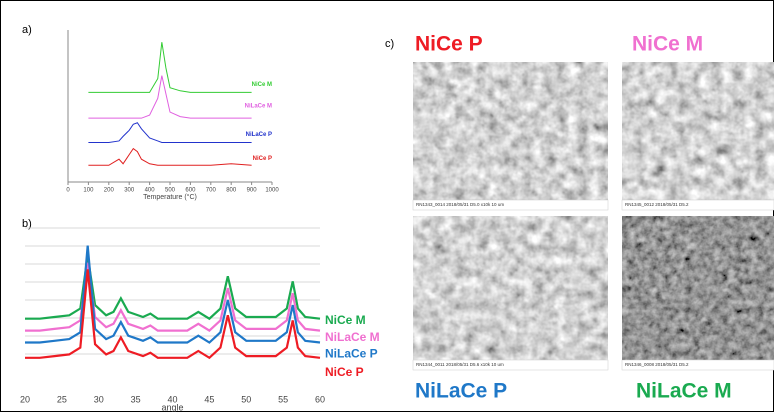 Image resolution: width=774 pixels, height=412 pixels. I want to click on panel-label: a), so click(27, 30).